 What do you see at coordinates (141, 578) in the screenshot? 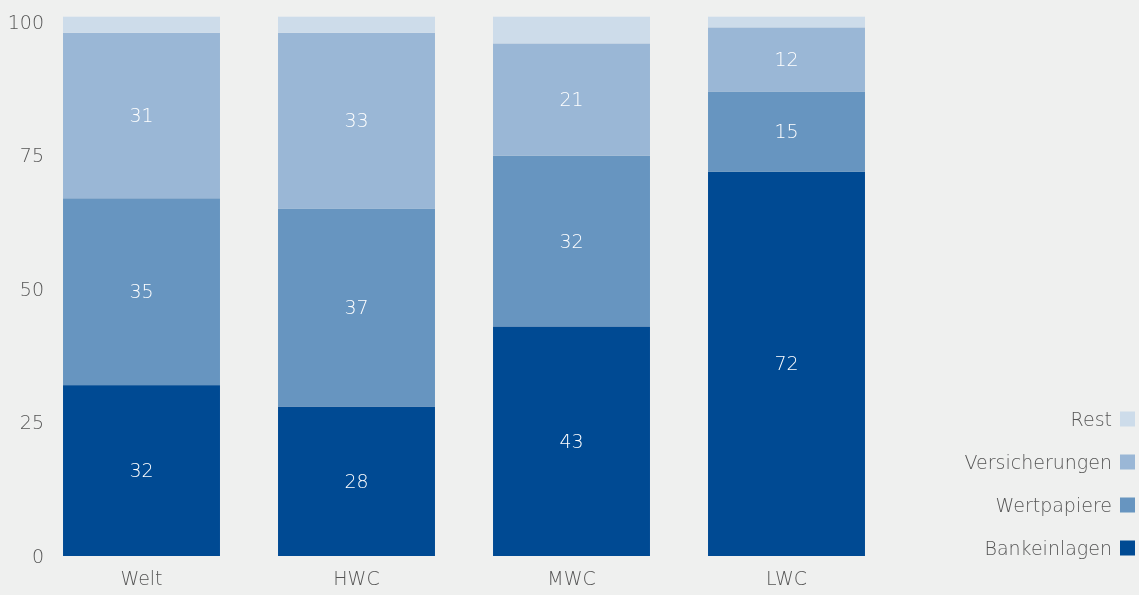
I see `x-tick-label: Welt` at bounding box center [141, 578].